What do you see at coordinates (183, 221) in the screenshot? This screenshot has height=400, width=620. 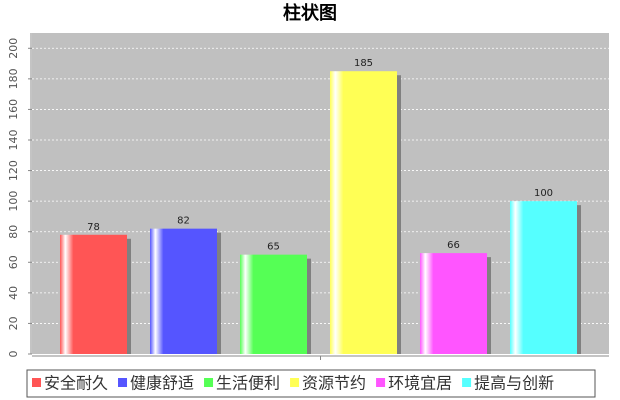 I see `value-label: 82` at bounding box center [183, 221].